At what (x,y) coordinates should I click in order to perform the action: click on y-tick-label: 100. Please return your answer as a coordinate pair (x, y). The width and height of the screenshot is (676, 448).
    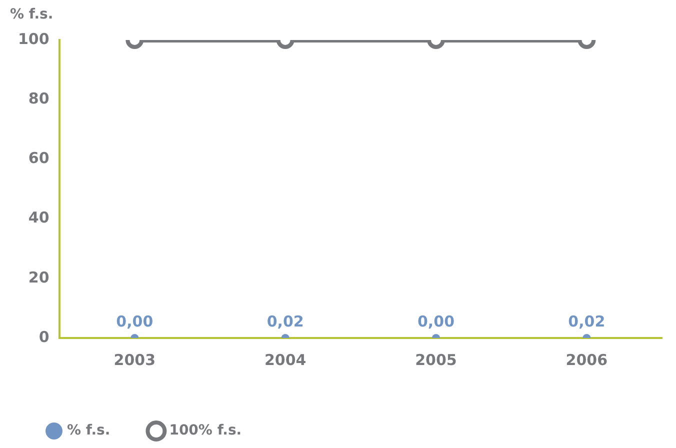
    Looking at the image, I should click on (34, 39).